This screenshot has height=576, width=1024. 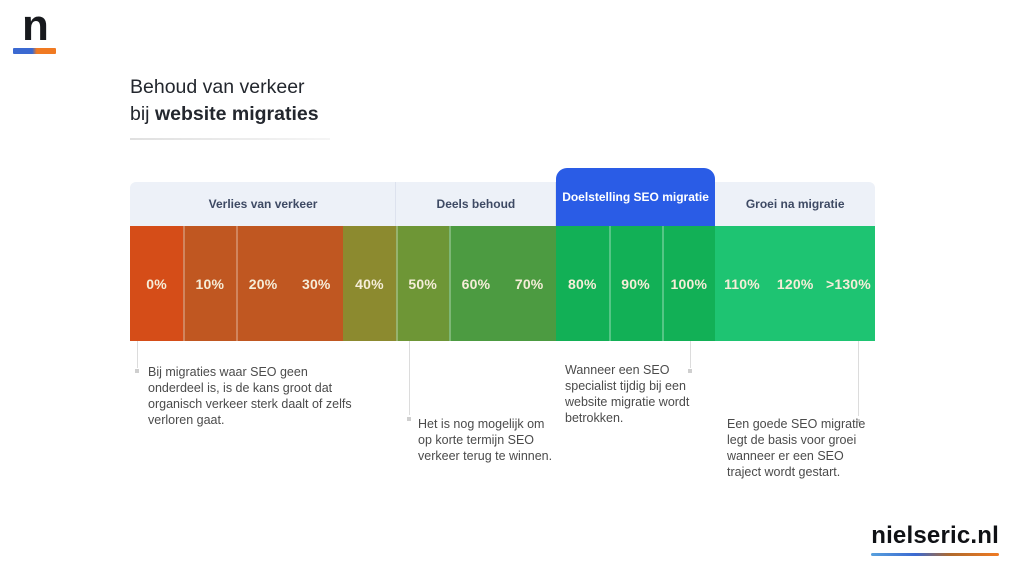 I want to click on title-underline, so click(x=230, y=139).